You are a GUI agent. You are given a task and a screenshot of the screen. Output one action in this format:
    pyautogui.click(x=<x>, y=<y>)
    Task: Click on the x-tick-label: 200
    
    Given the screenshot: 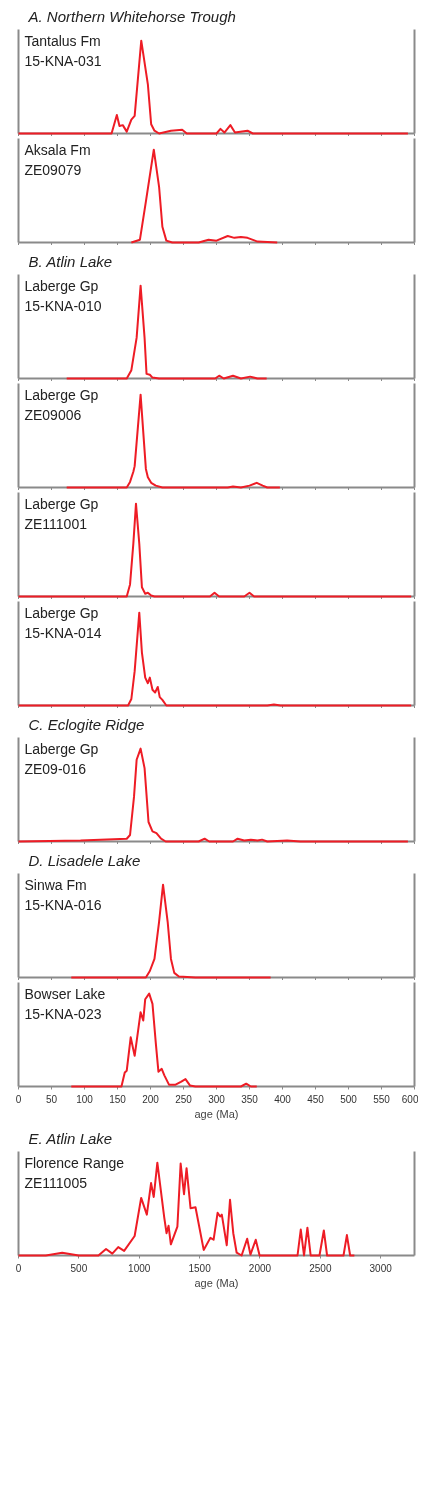 What is the action you would take?
    pyautogui.click(x=151, y=1099)
    